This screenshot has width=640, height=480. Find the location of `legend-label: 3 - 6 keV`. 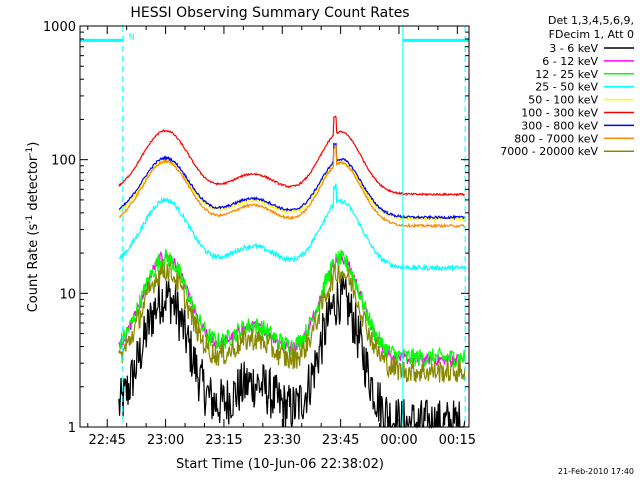

legend-label: 3 - 6 keV is located at coordinates (573, 48).